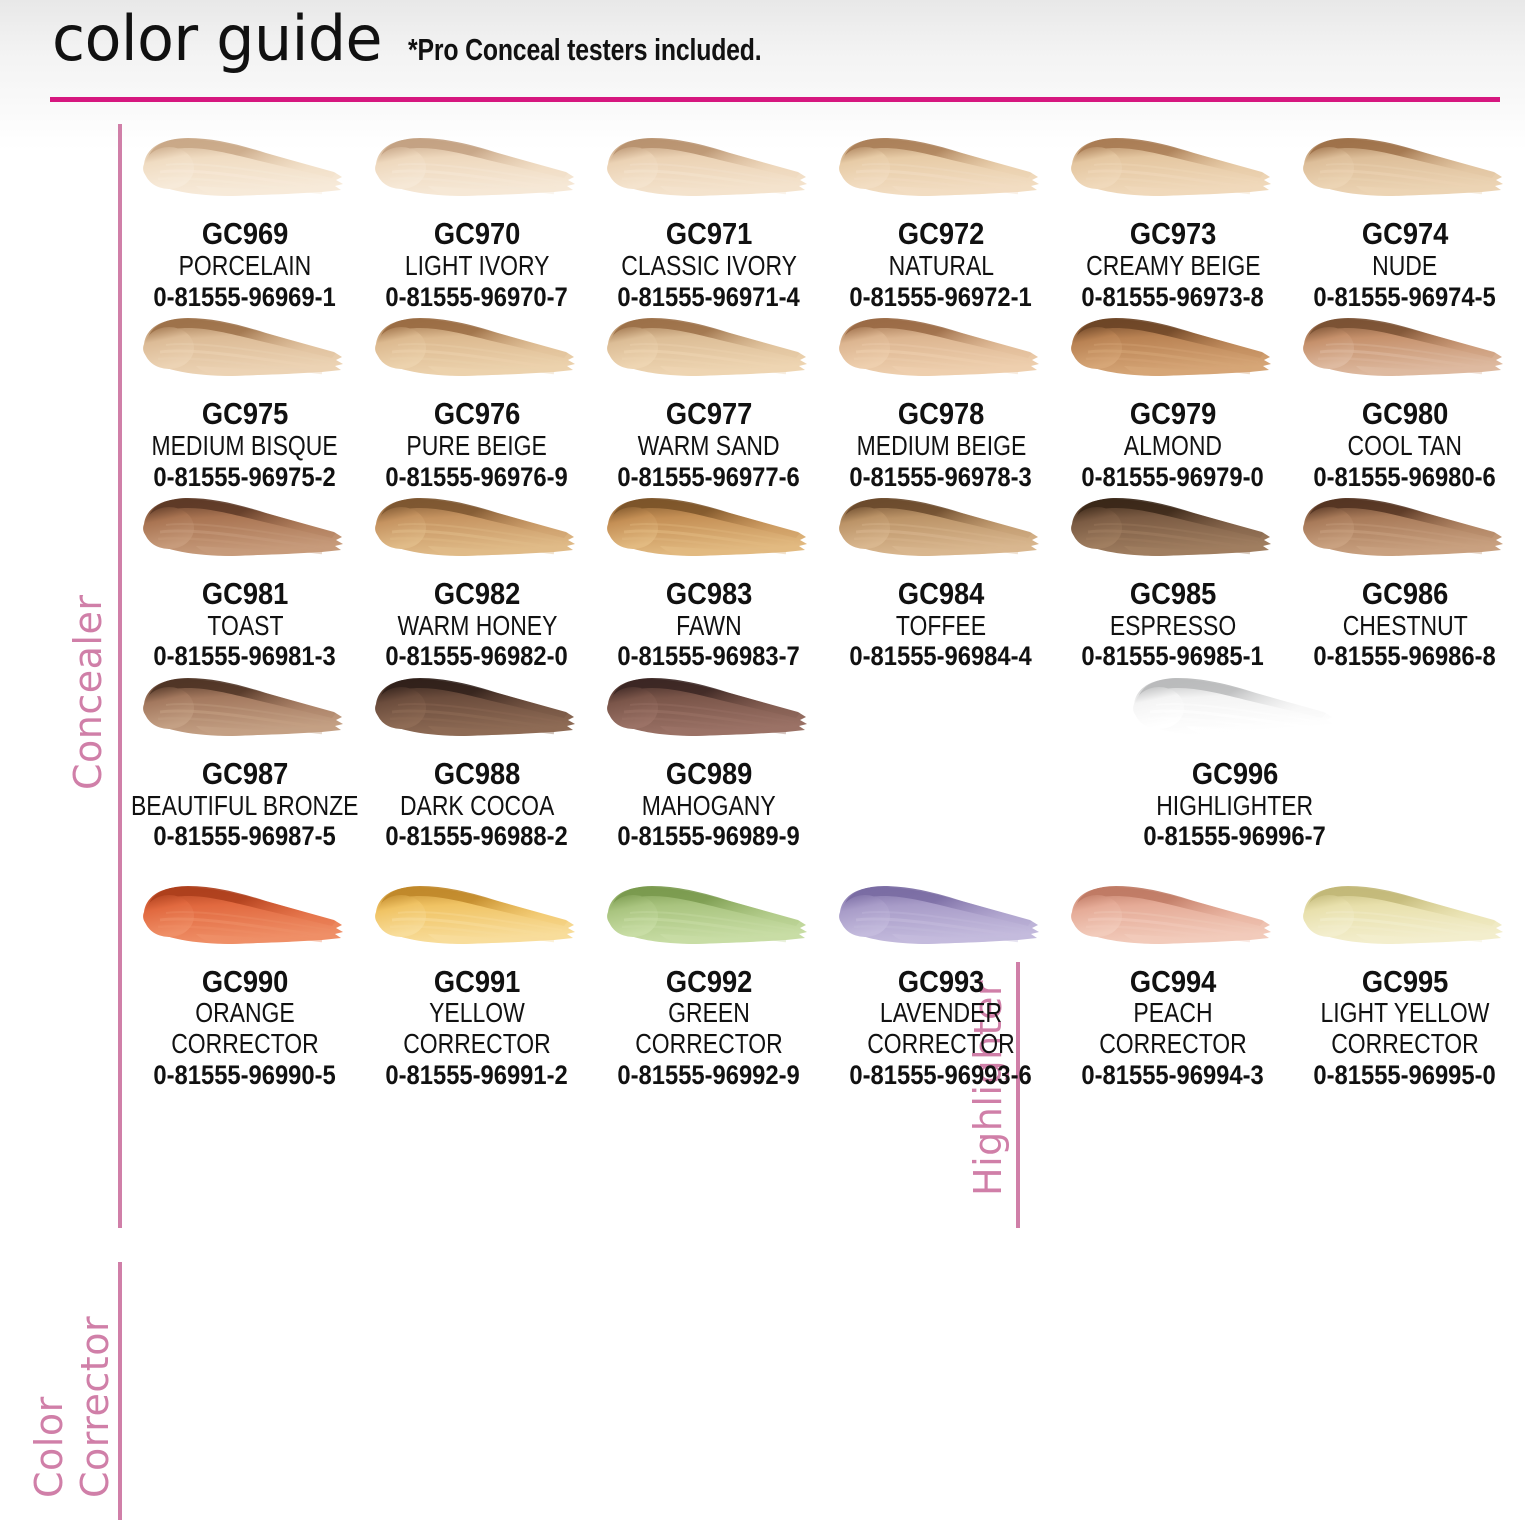  I want to click on shade-code: GC969, so click(245, 233).